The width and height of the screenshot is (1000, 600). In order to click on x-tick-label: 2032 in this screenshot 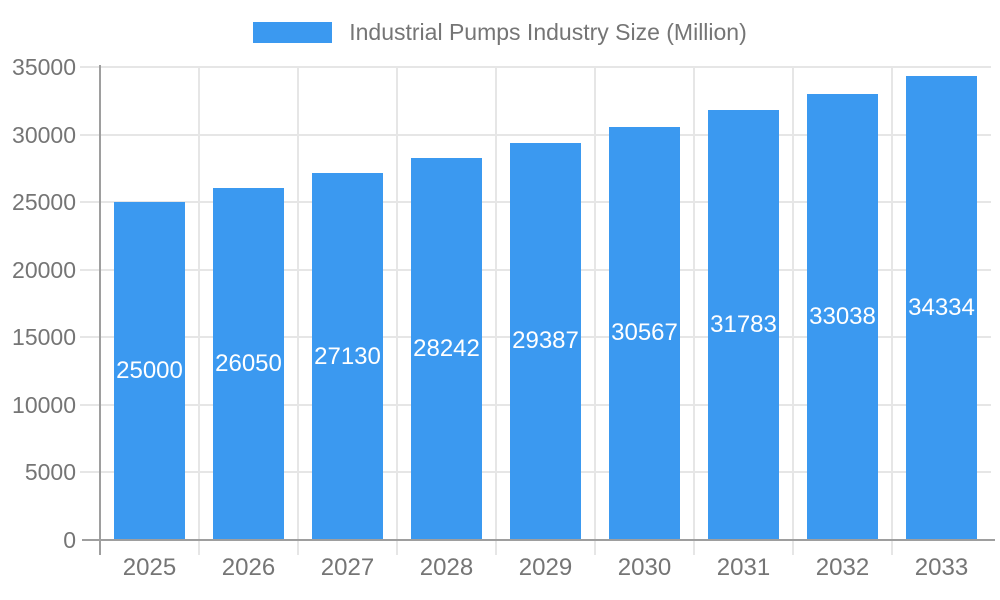, I will do `click(842, 567)`.